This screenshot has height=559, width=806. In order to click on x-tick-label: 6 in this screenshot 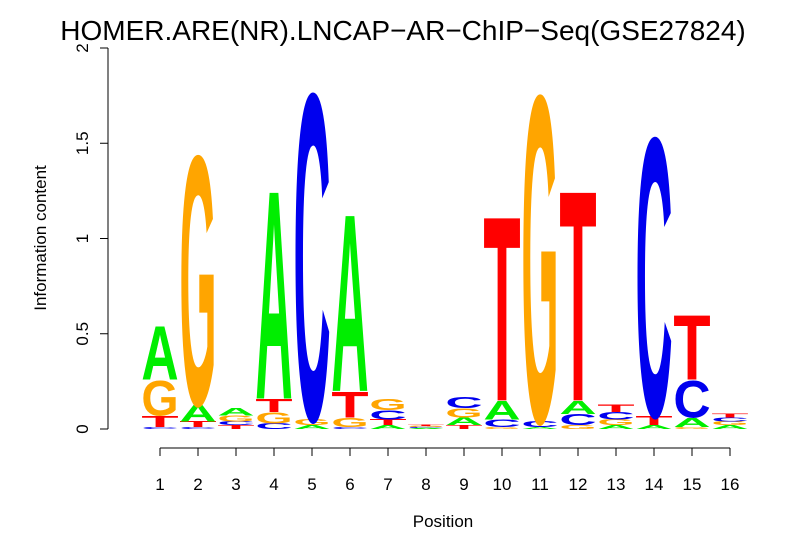, I will do `click(349, 484)`.